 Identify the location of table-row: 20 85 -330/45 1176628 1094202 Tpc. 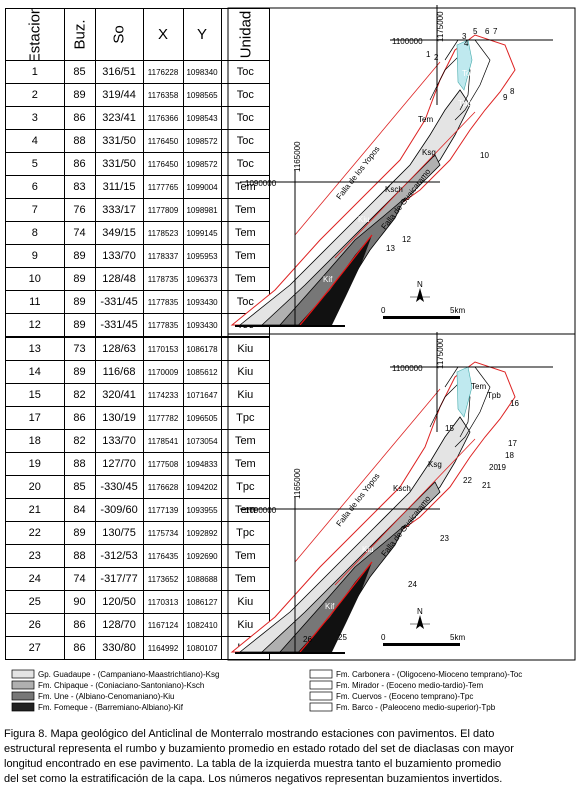
(138, 487).